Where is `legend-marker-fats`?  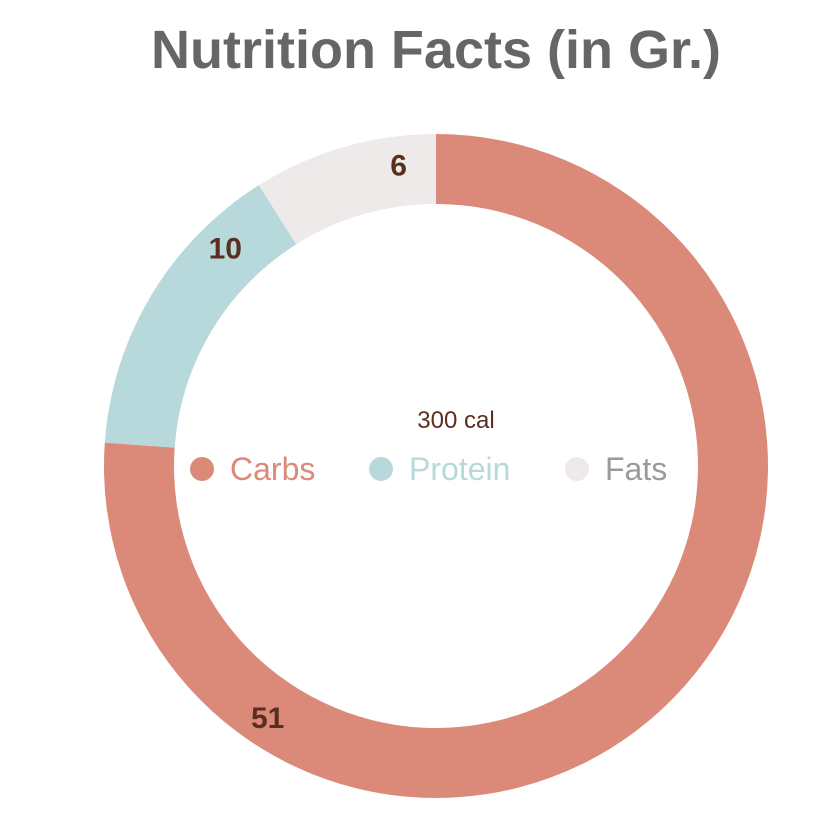
legend-marker-fats is located at coordinates (577, 469).